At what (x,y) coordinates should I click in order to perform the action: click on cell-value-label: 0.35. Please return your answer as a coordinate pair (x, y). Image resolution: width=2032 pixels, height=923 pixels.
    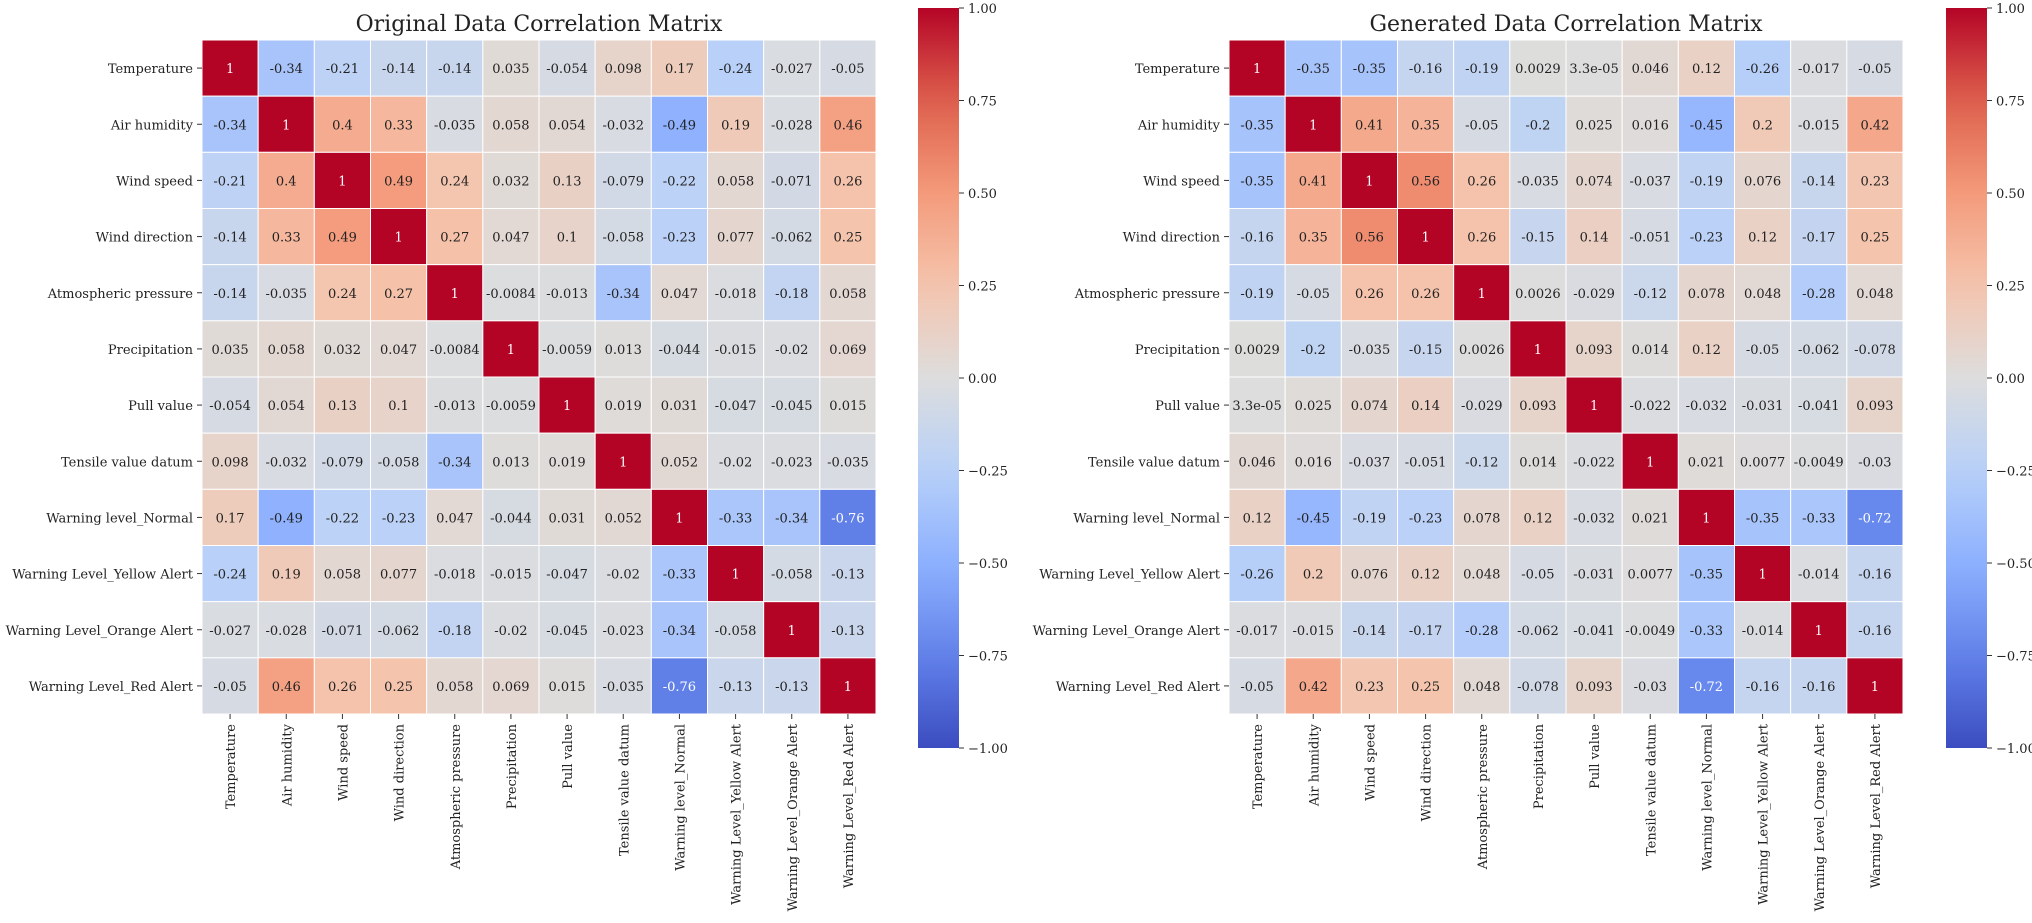
    Looking at the image, I should click on (1425, 125).